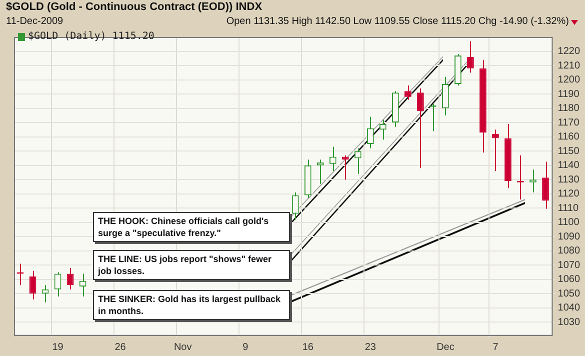 The width and height of the screenshot is (585, 356). What do you see at coordinates (569, 137) in the screenshot?
I see `y-tick-label: 1160` at bounding box center [569, 137].